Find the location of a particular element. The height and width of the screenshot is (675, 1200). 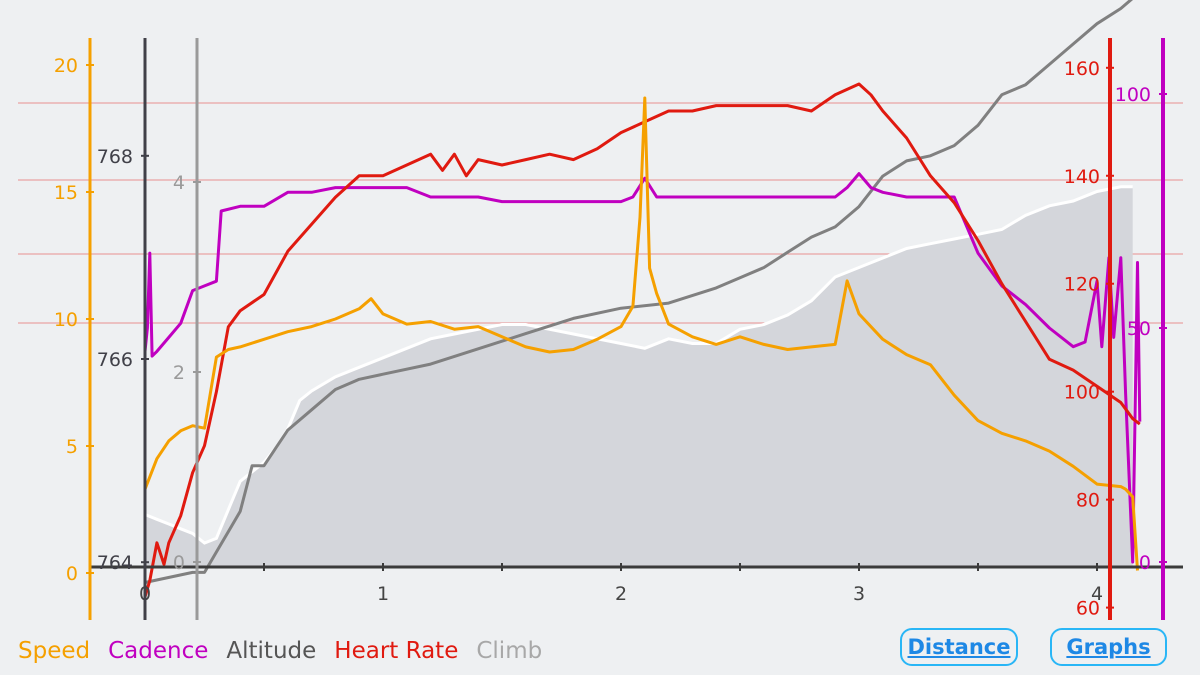

legend-cadence: Cadence is located at coordinates (158, 651).